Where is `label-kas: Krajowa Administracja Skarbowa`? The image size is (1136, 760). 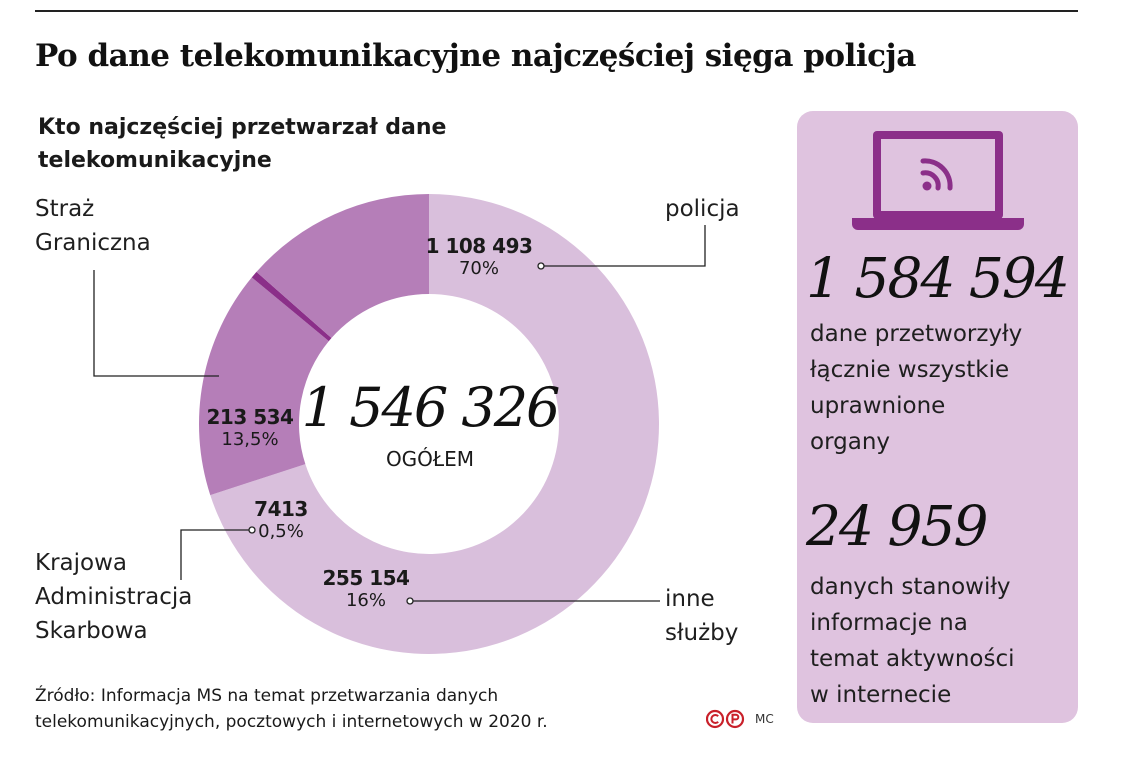
label-kas: Krajowa Administracja Skarbowa is located at coordinates (113, 597).